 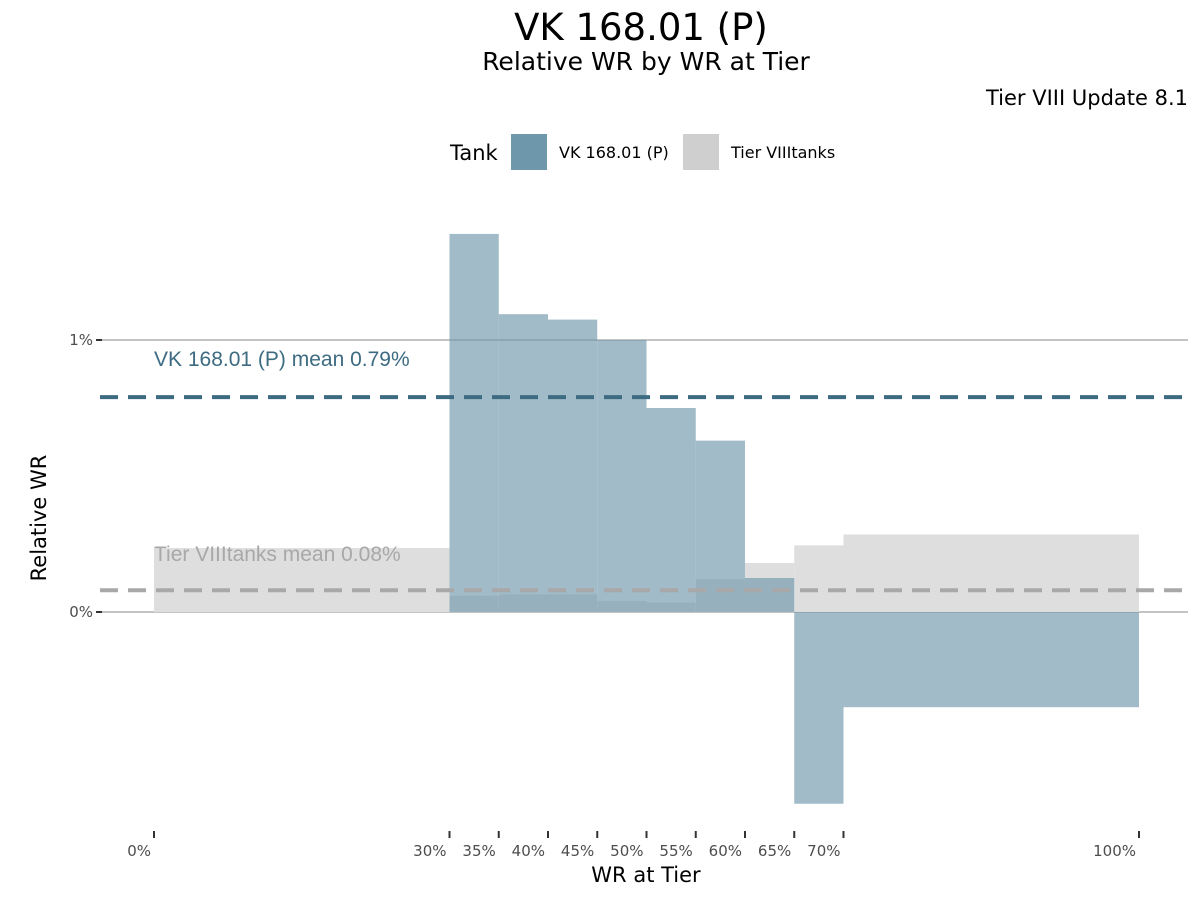 What do you see at coordinates (529, 152) in the screenshot?
I see `legend-key-vk` at bounding box center [529, 152].